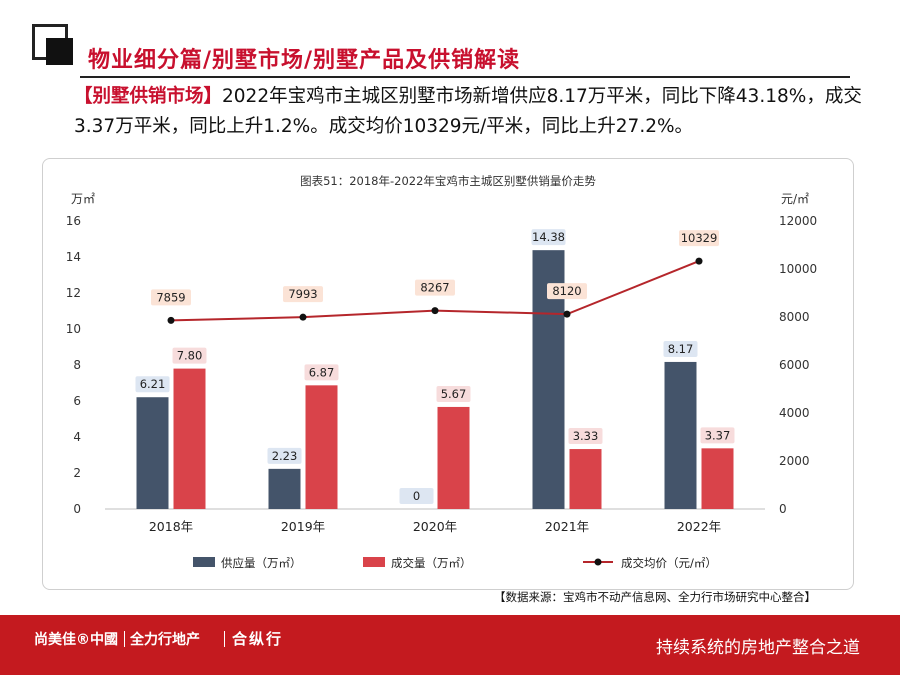 This screenshot has width=900, height=675. What do you see at coordinates (598, 562) in the screenshot?
I see `legend-price-marker` at bounding box center [598, 562].